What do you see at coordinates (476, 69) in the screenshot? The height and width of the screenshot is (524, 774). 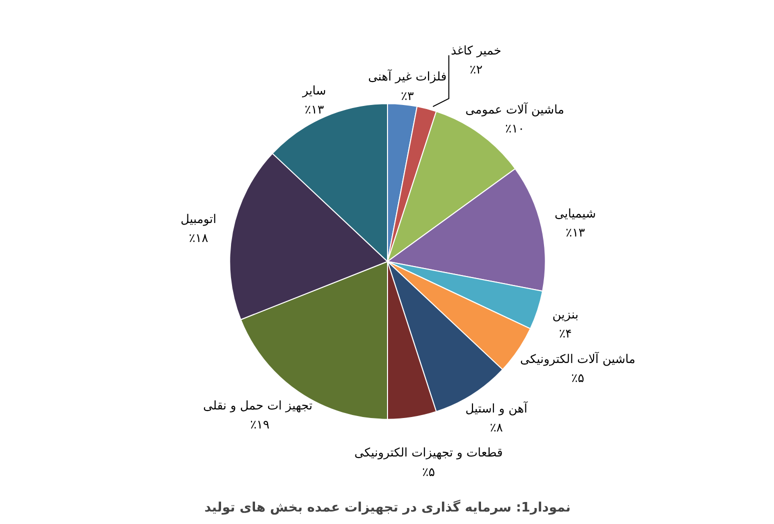 I see `data-label: ٪۲` at bounding box center [476, 69].